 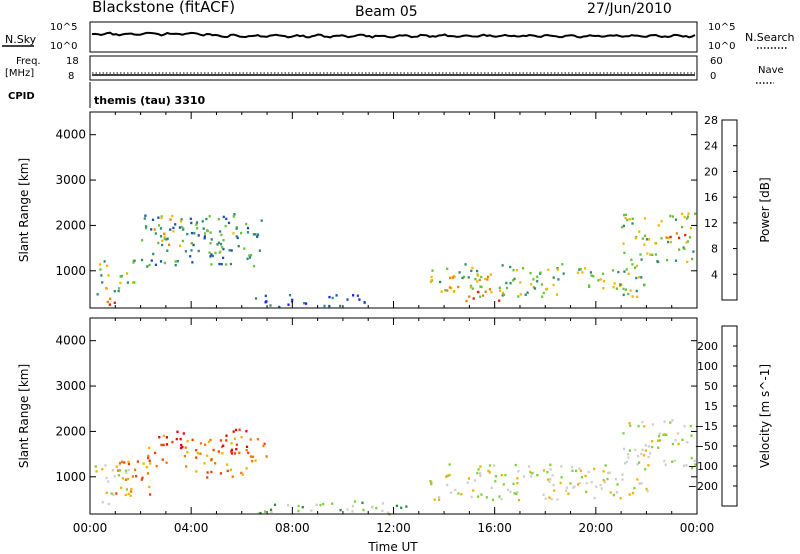 What do you see at coordinates (765, 416) in the screenshot?
I see `velocity-colorbar-label: Velocity [m s^-1]` at bounding box center [765, 416].